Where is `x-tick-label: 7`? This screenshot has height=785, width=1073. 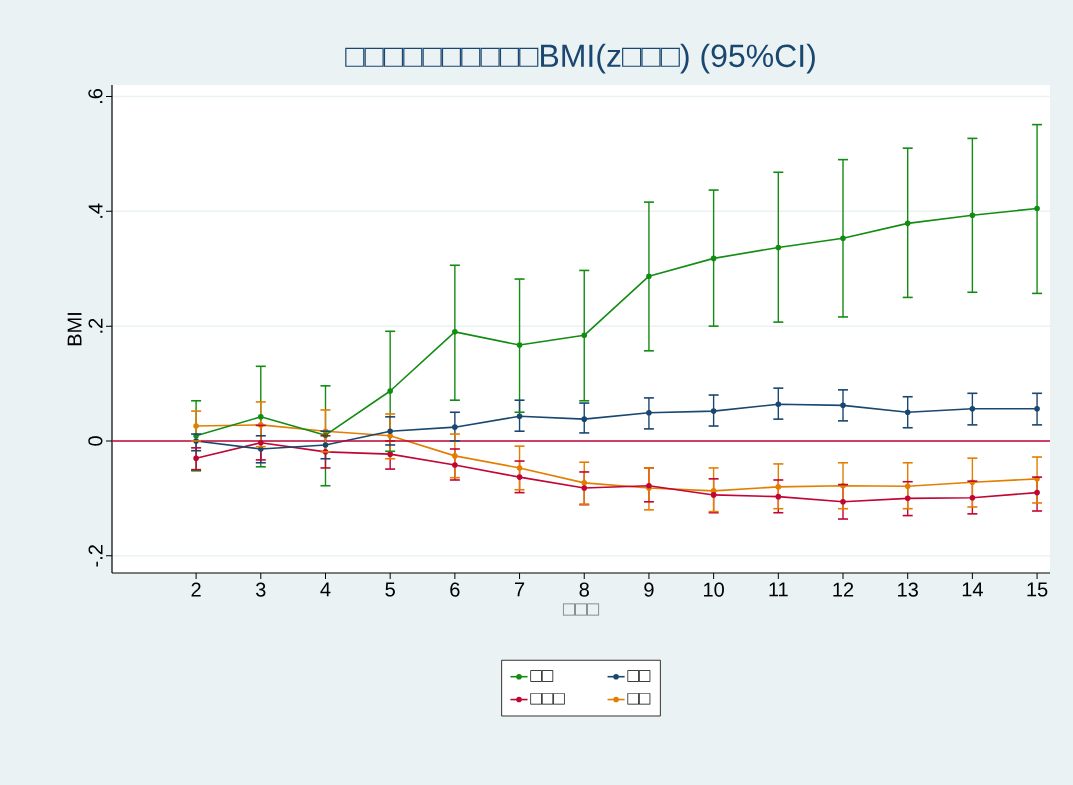
x-tick-label: 7 is located at coordinates (520, 589).